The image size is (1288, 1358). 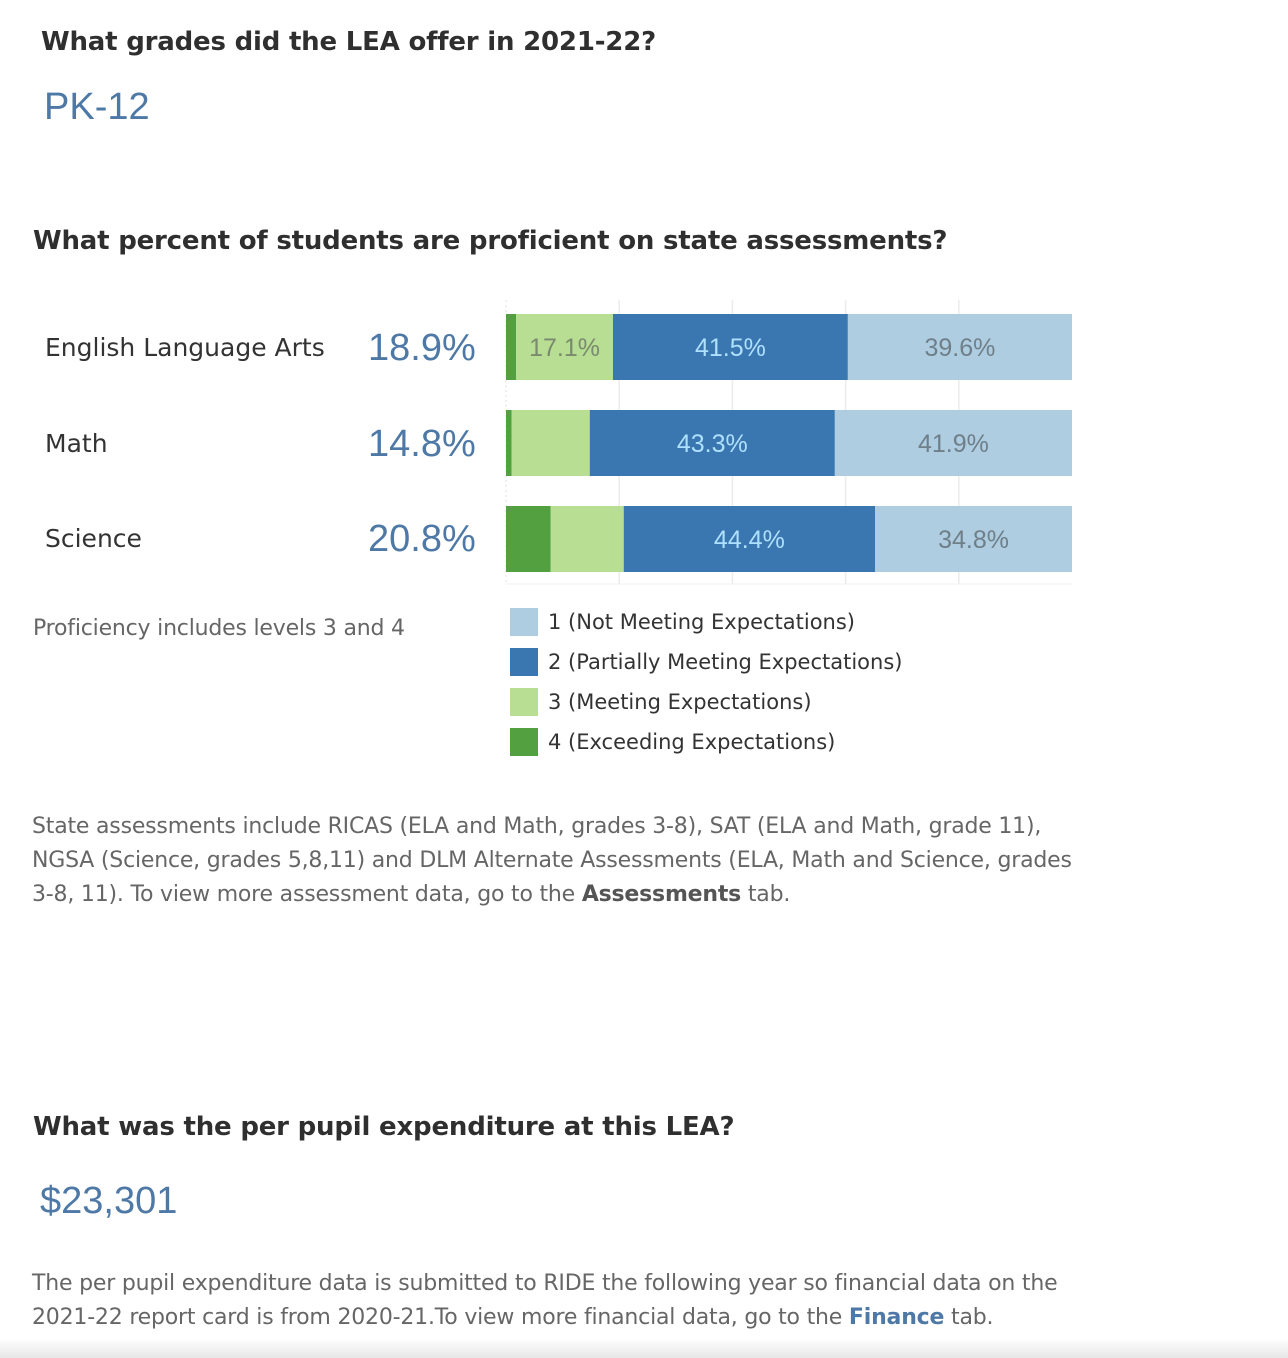 I want to click on assessments-footnote-suffix: tab., so click(x=766, y=894).